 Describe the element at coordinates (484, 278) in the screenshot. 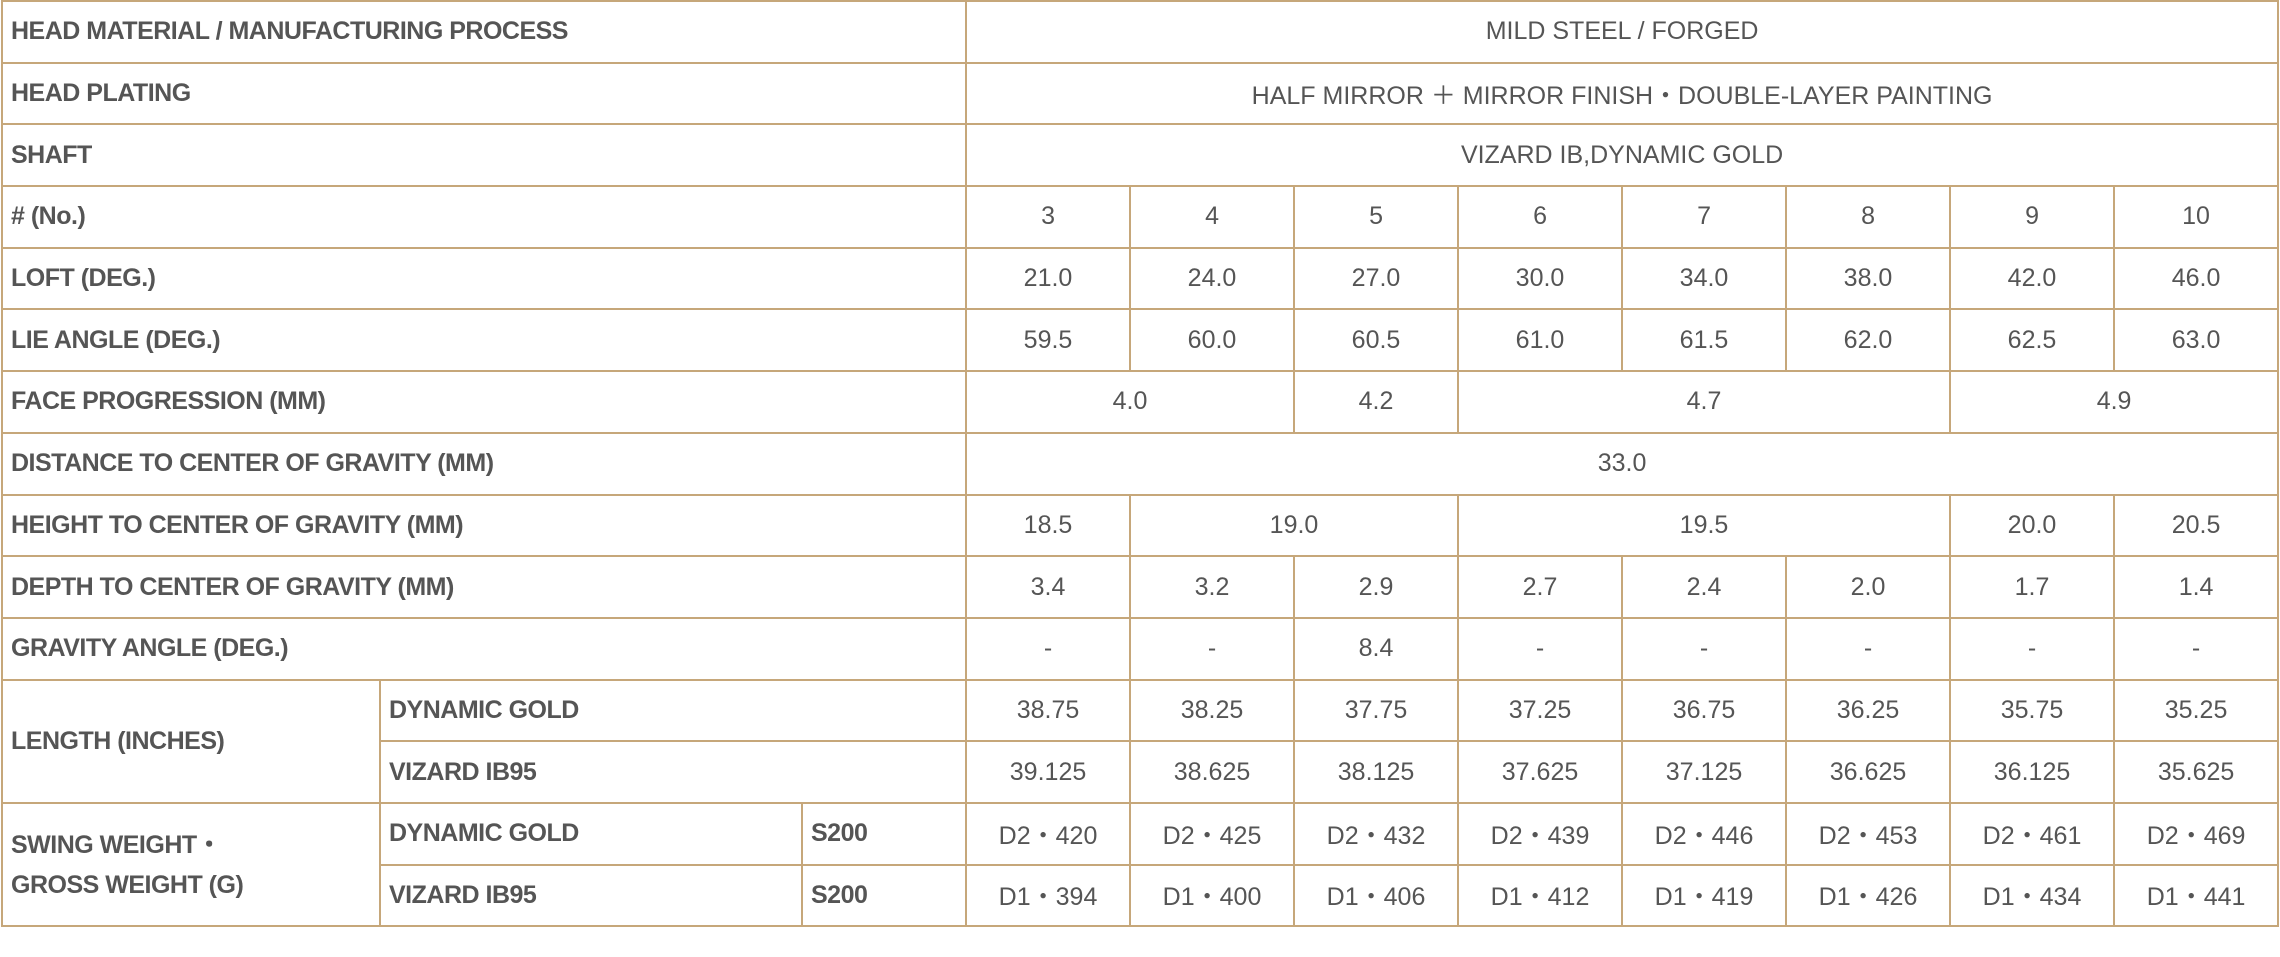

I see `row-label: LOFT (DEG.)` at that location.